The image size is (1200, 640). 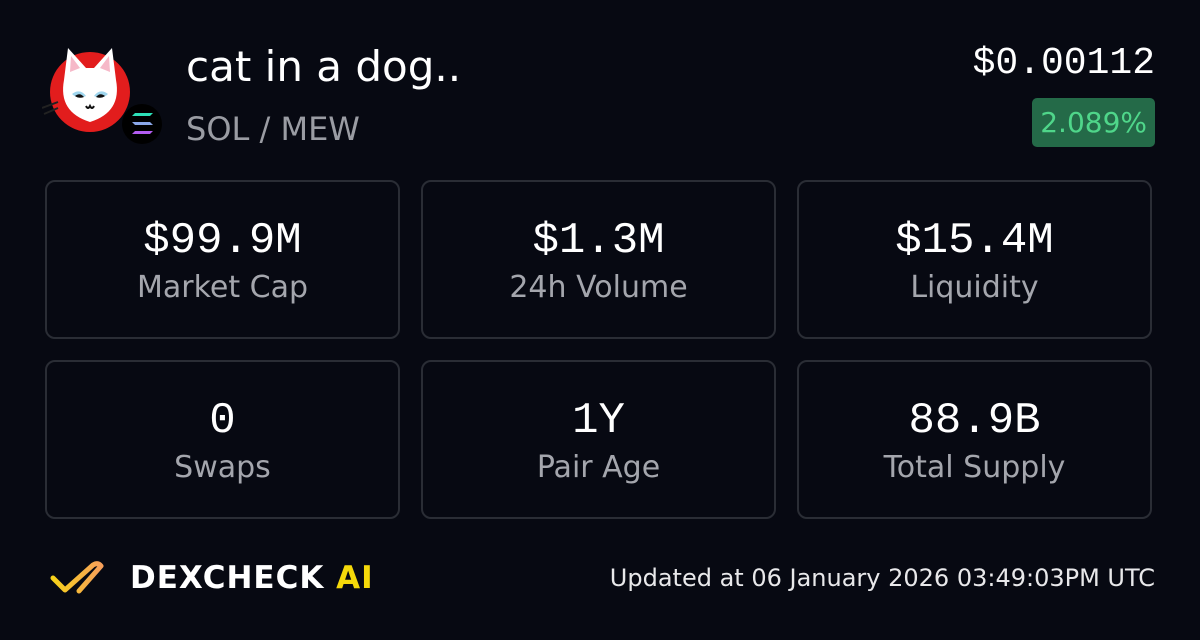 What do you see at coordinates (598, 467) in the screenshot?
I see `stat-label: Pair Age` at bounding box center [598, 467].